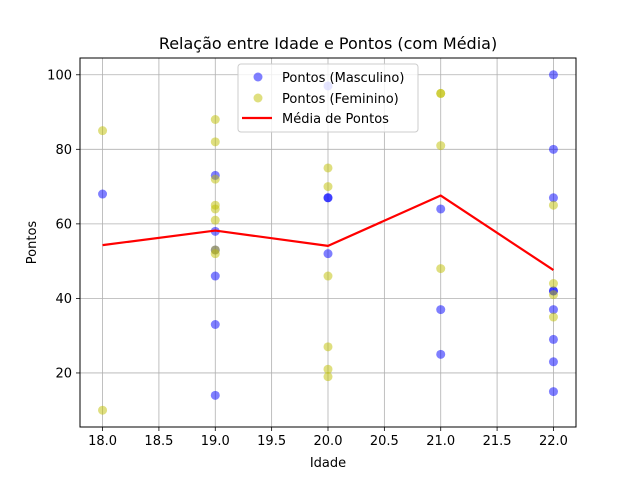 This screenshot has width=640, height=480. What do you see at coordinates (384, 441) in the screenshot?
I see `x-tick-label: 20.5` at bounding box center [384, 441].